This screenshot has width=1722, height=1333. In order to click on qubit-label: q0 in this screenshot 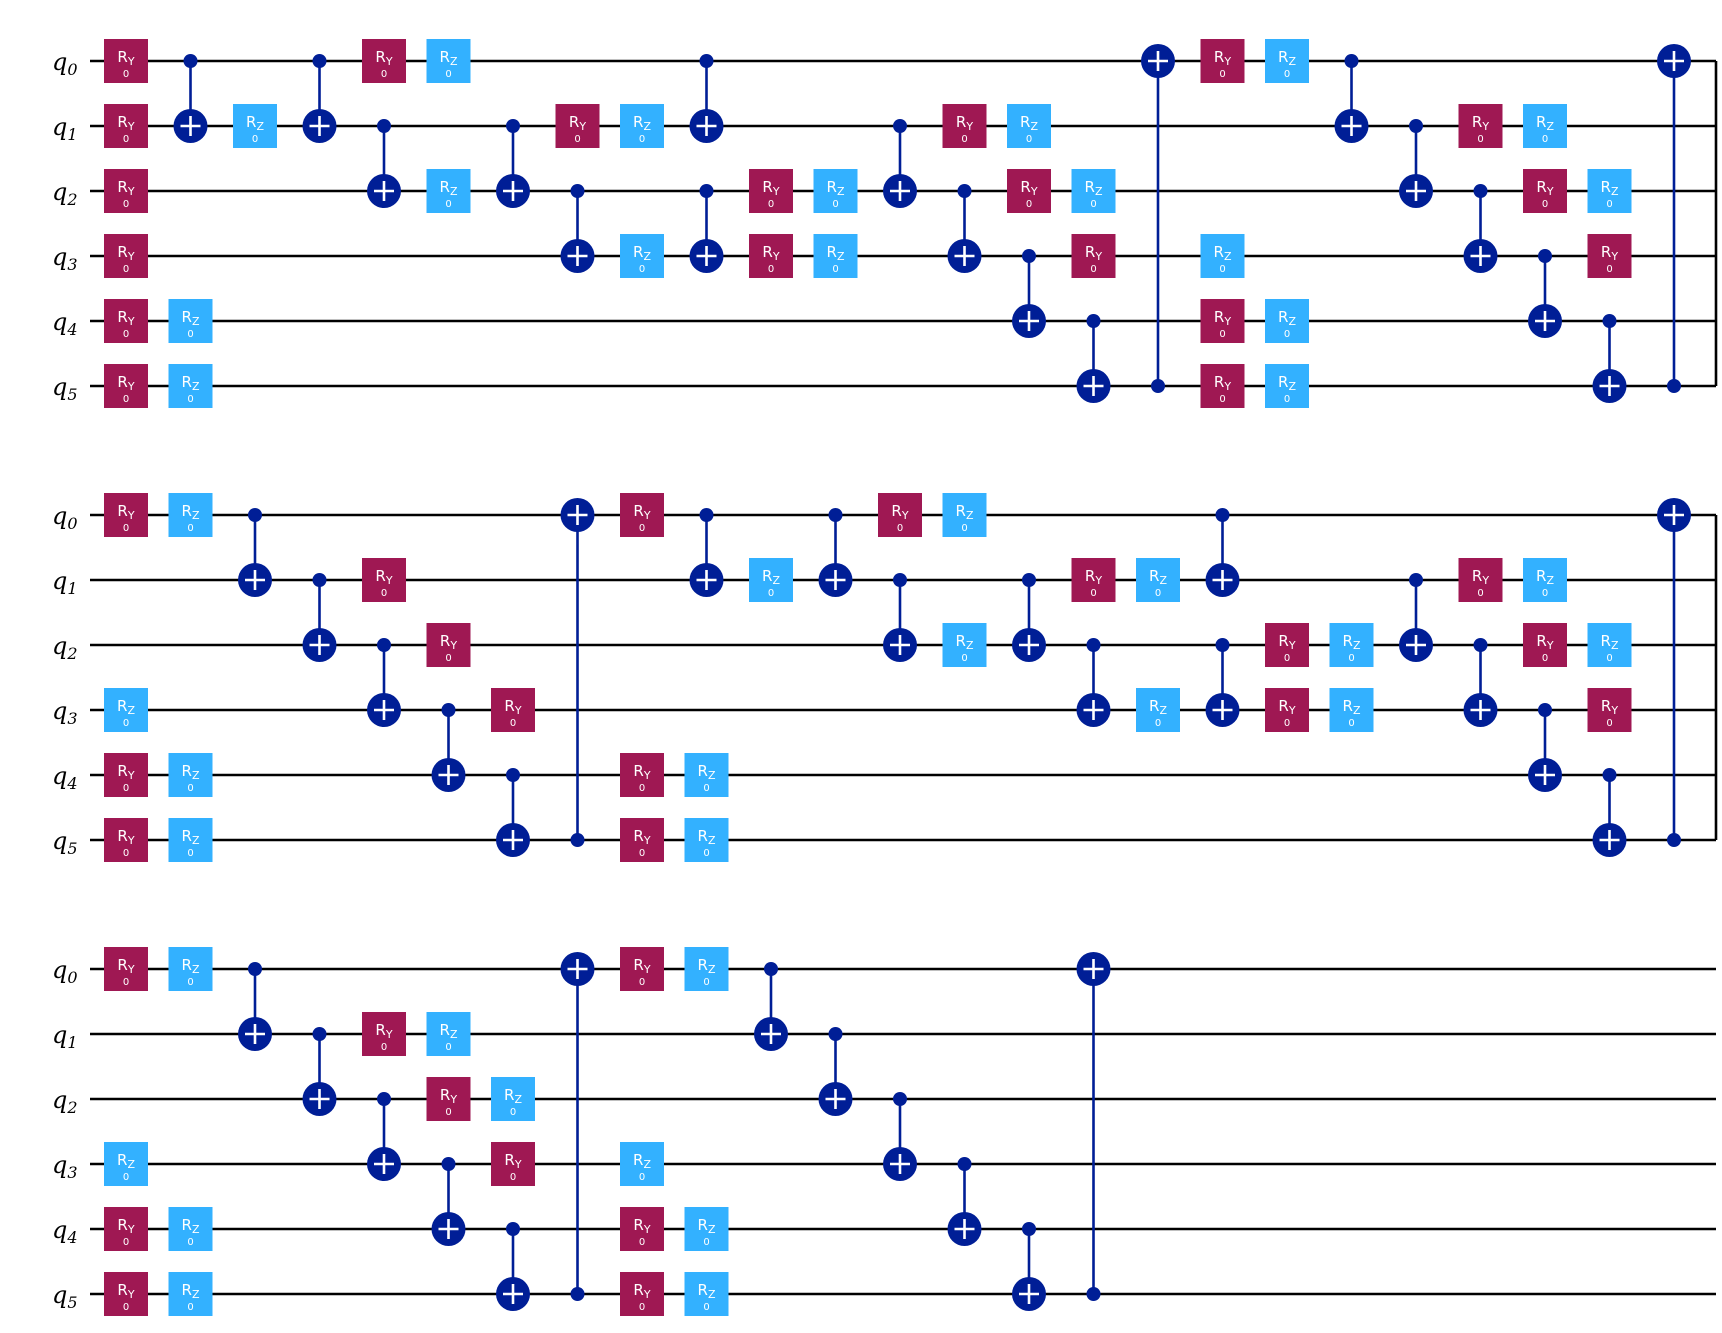, I will do `click(65, 517)`.